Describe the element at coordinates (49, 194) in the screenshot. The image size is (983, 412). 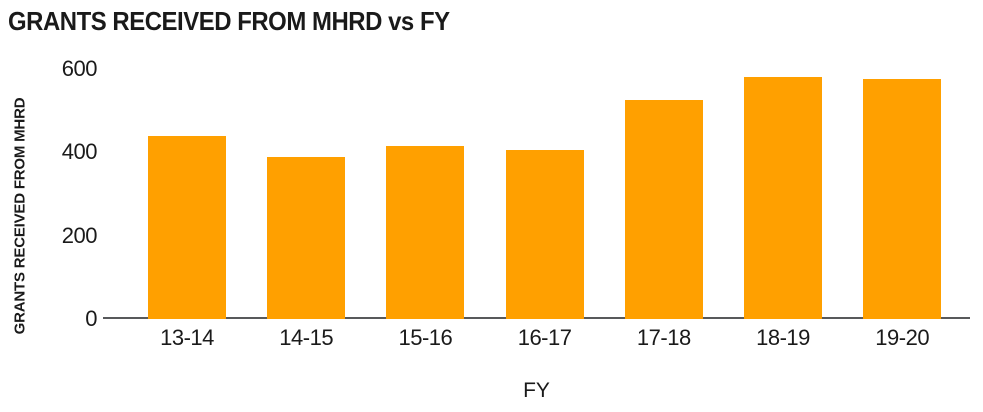
I see `y-axis-tick-labels: 0 200 400 600` at that location.